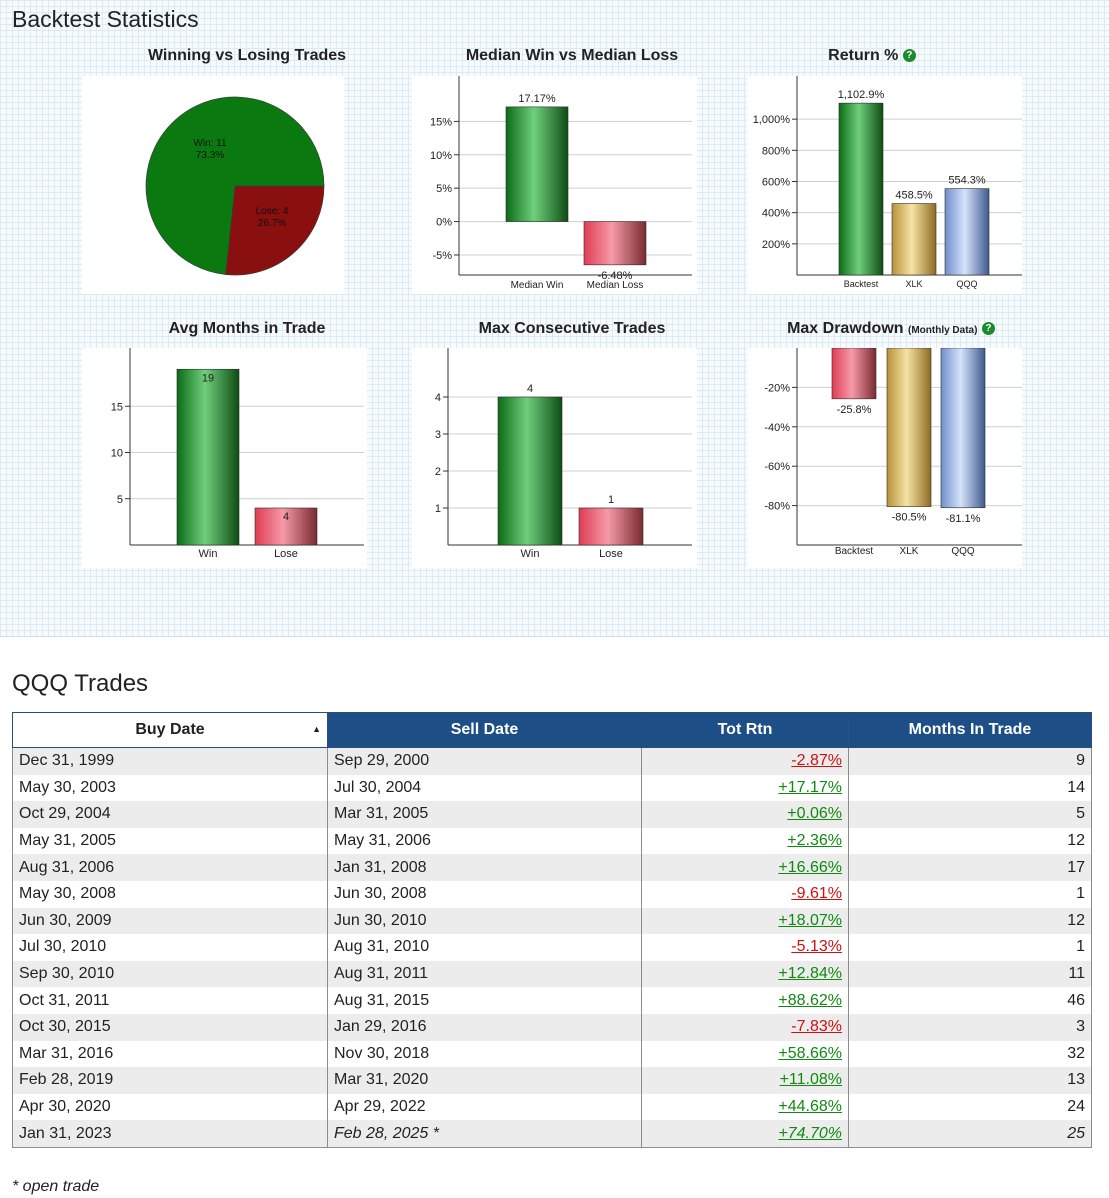  I want to click on cell-months: 32, so click(970, 1054).